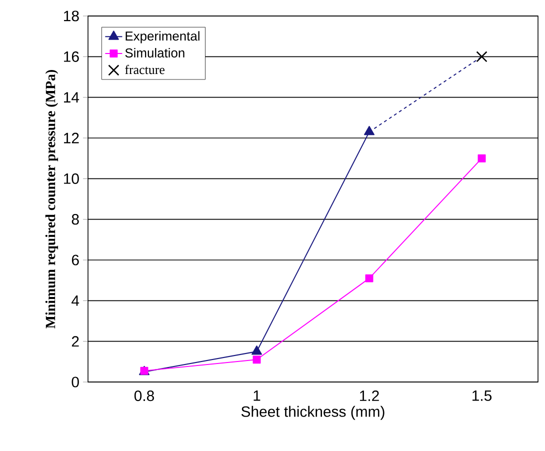  Describe the element at coordinates (71, 178) in the screenshot. I see `y-tick-label: 10` at that location.